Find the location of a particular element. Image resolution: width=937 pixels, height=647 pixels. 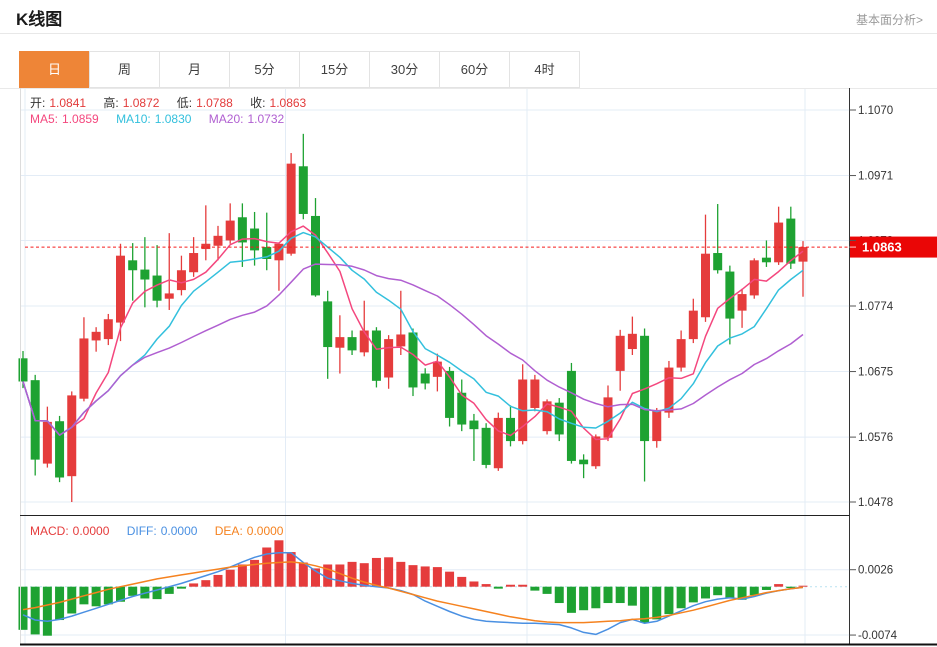

tab-60min: 60分 is located at coordinates (474, 69).